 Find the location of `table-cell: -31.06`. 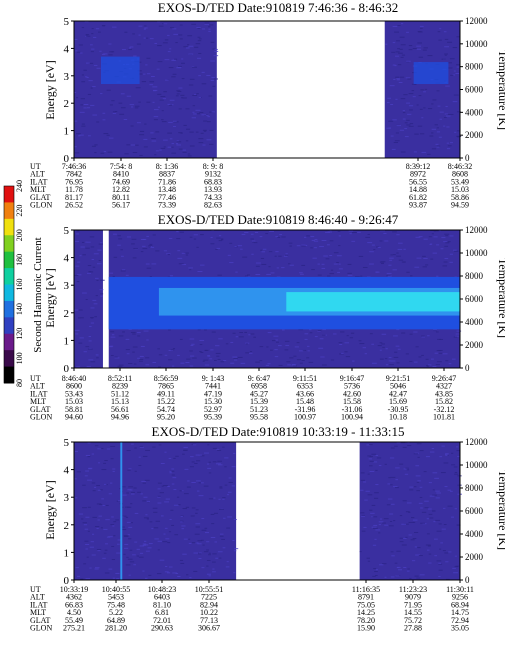

table-cell: -31.06 is located at coordinates (352, 409).